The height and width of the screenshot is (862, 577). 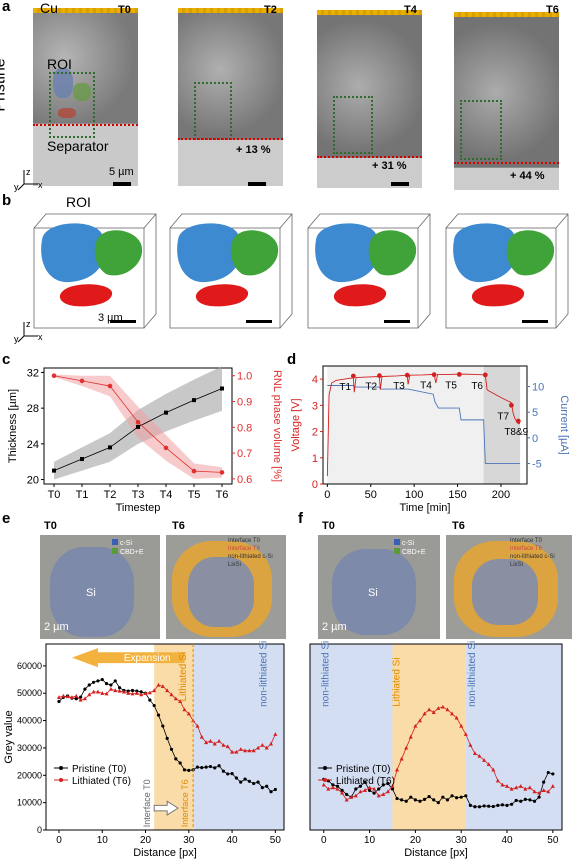 What do you see at coordinates (373, 593) in the screenshot?
I see `si-label: Si` at bounding box center [373, 593].